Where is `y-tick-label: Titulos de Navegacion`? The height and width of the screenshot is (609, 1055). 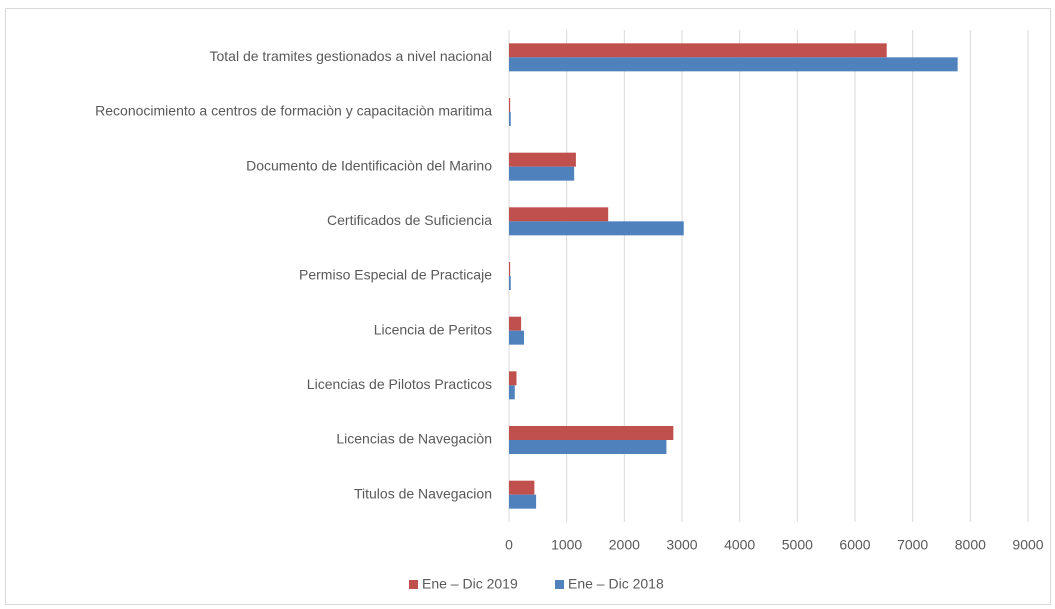 y-tick-label: Titulos de Navegacion is located at coordinates (423, 493).